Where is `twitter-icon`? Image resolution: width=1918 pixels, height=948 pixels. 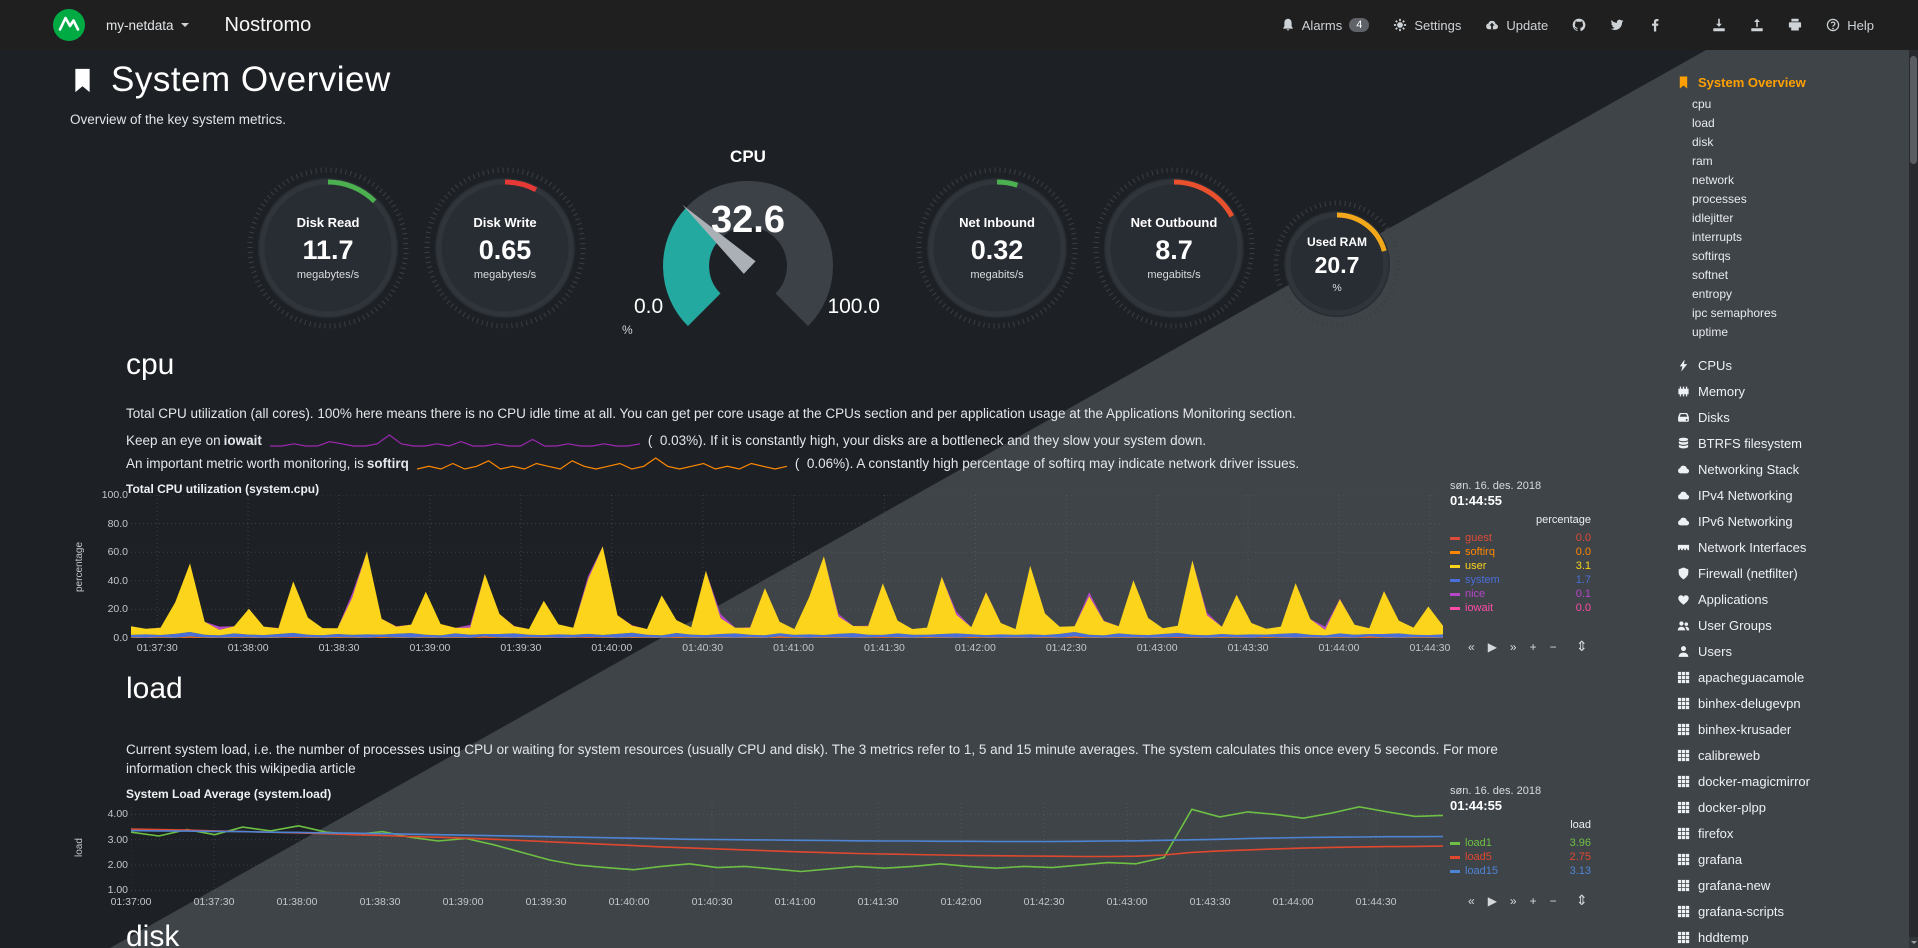 twitter-icon is located at coordinates (1617, 25).